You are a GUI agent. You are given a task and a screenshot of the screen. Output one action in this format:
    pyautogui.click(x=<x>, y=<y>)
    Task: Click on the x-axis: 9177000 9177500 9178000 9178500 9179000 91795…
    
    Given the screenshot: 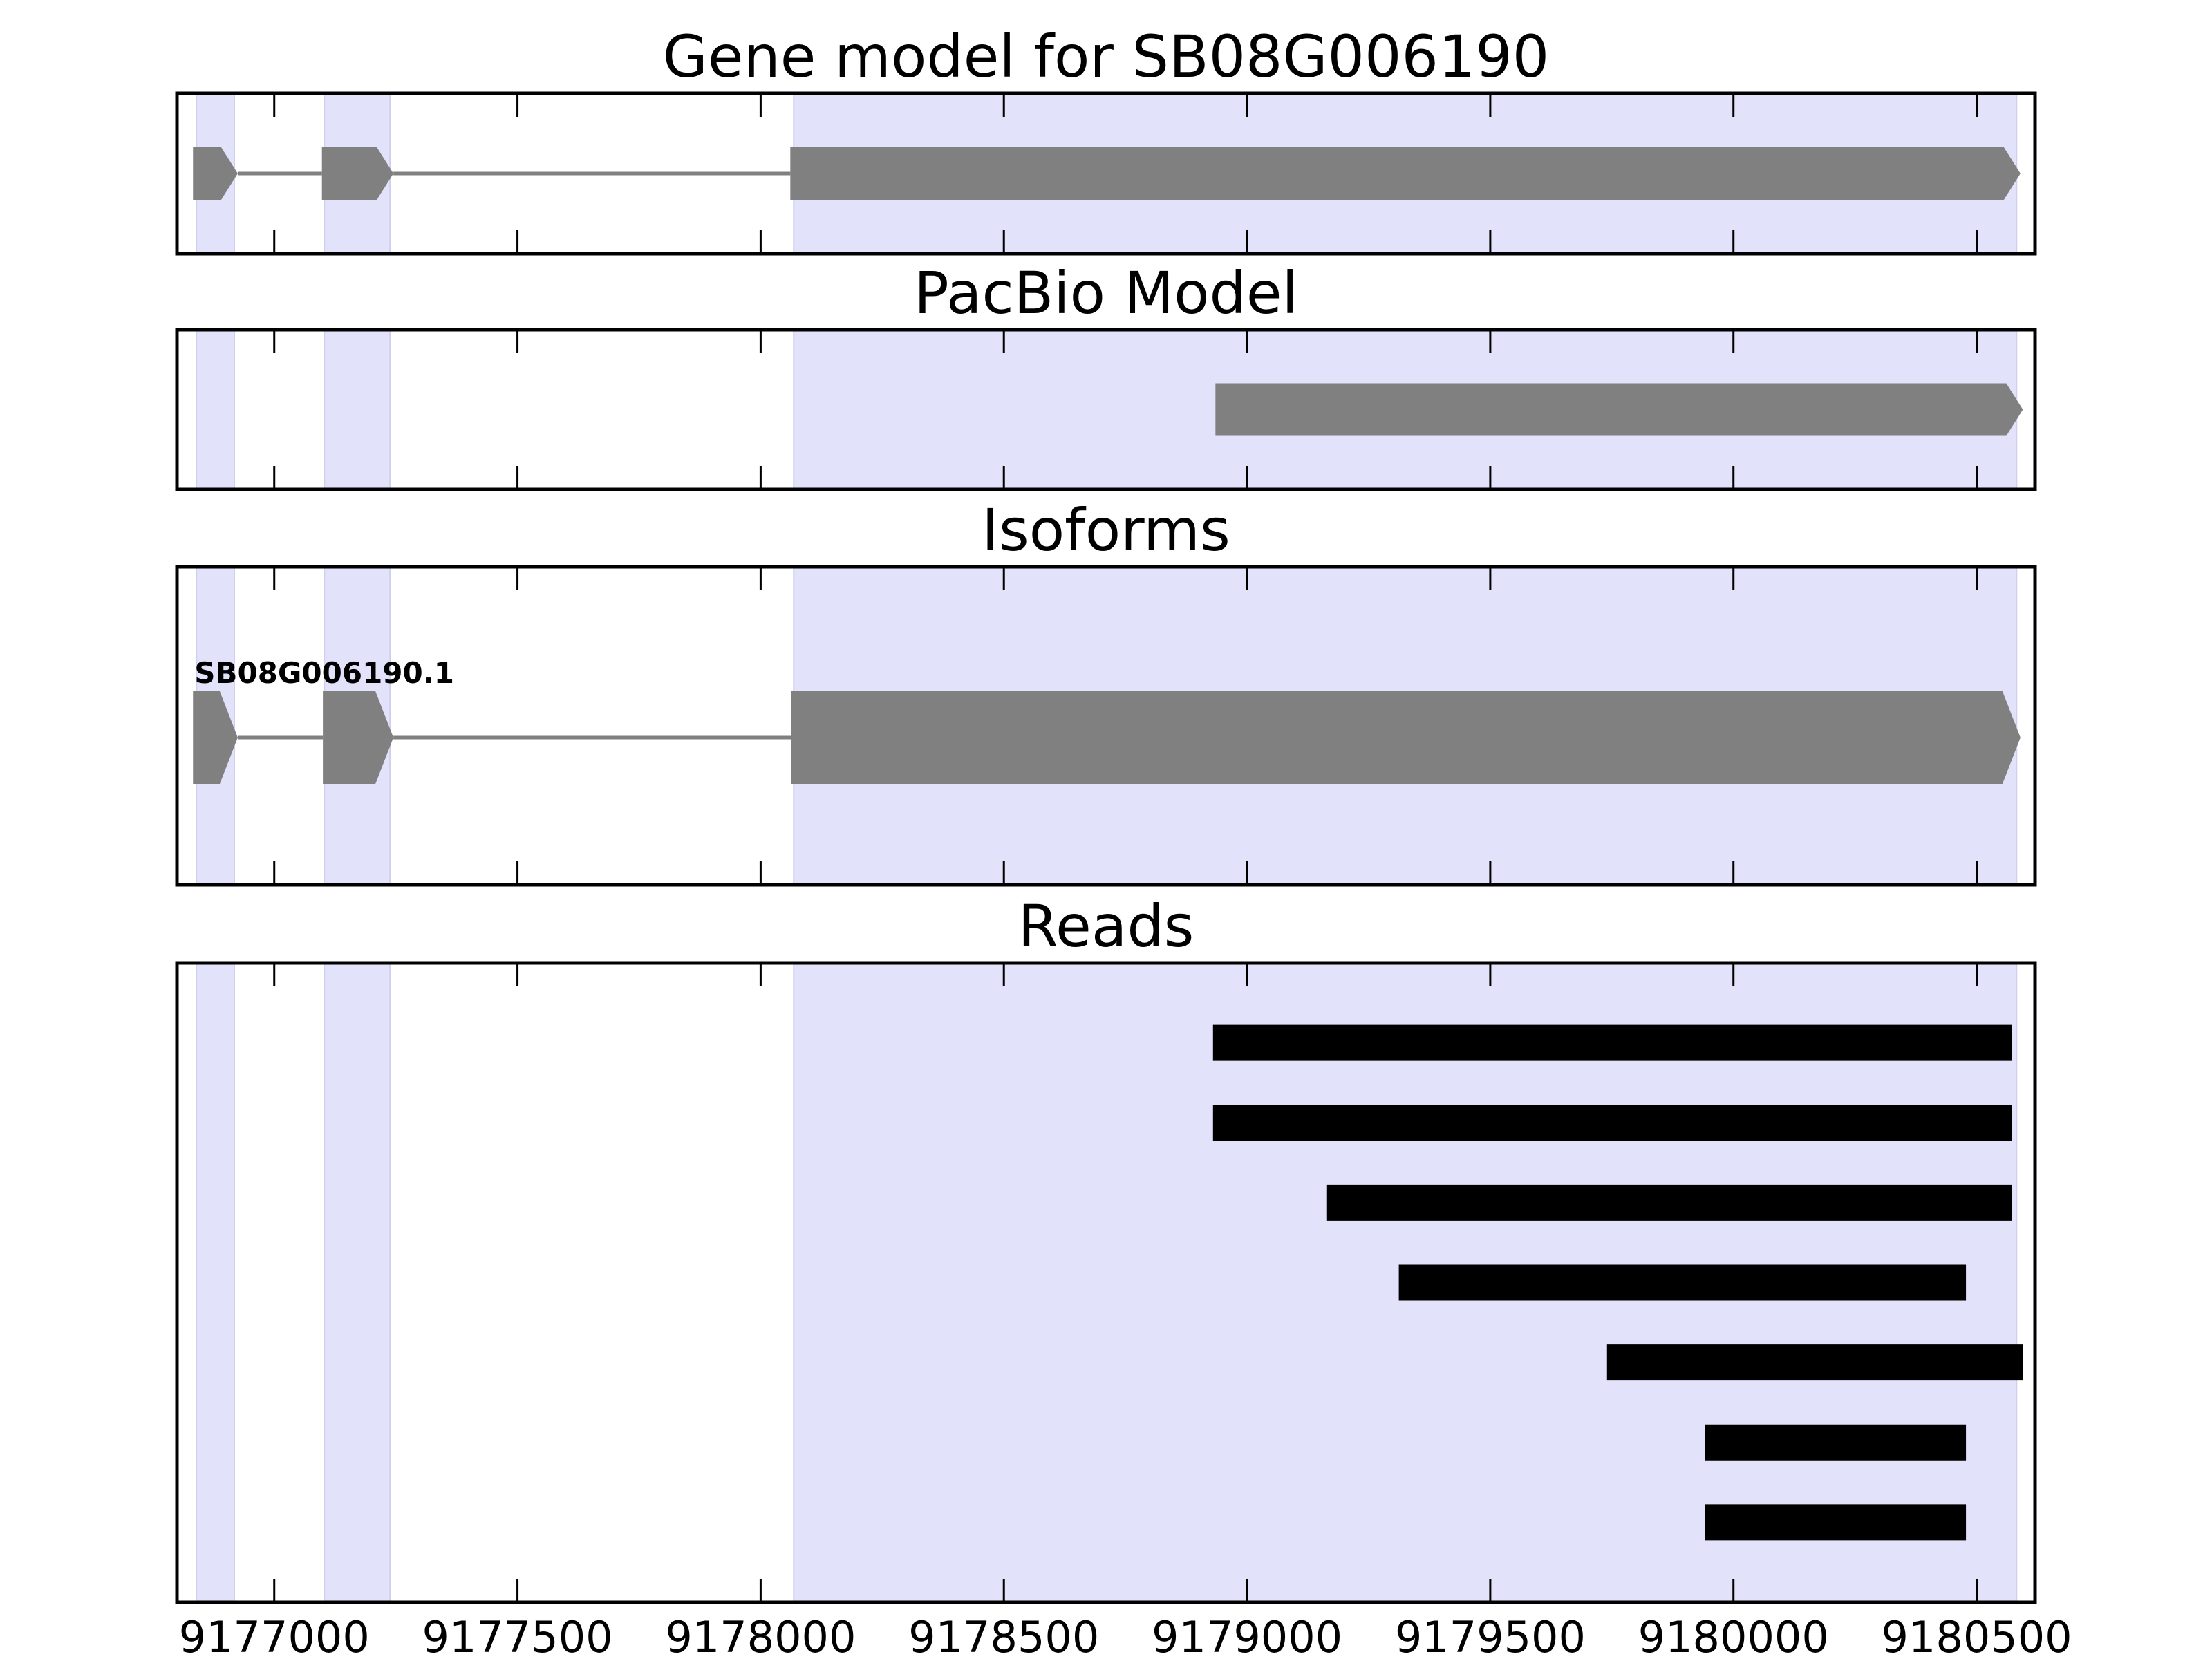 What is the action you would take?
    pyautogui.click(x=1125, y=1635)
    